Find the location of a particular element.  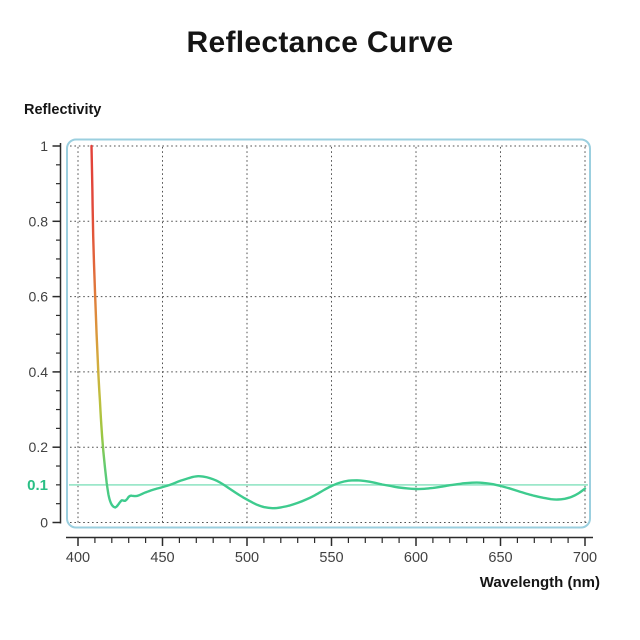

y-axis-title: Reflectivity is located at coordinates (63, 110).